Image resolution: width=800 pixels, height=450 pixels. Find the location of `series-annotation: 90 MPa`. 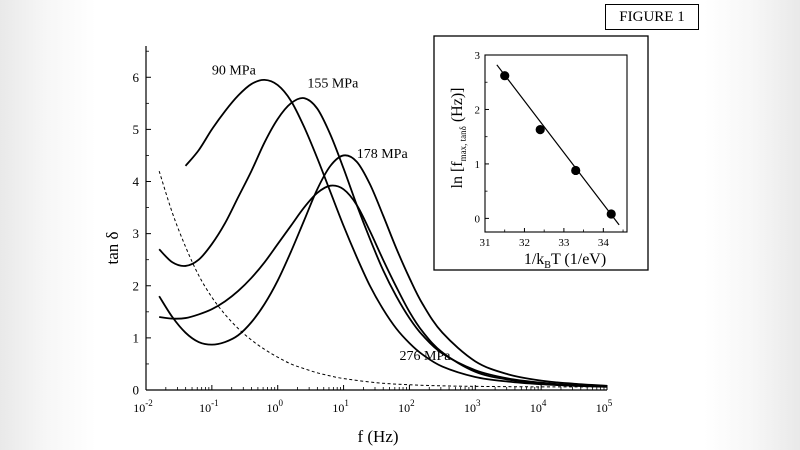

series-annotation: 90 MPa is located at coordinates (234, 71).